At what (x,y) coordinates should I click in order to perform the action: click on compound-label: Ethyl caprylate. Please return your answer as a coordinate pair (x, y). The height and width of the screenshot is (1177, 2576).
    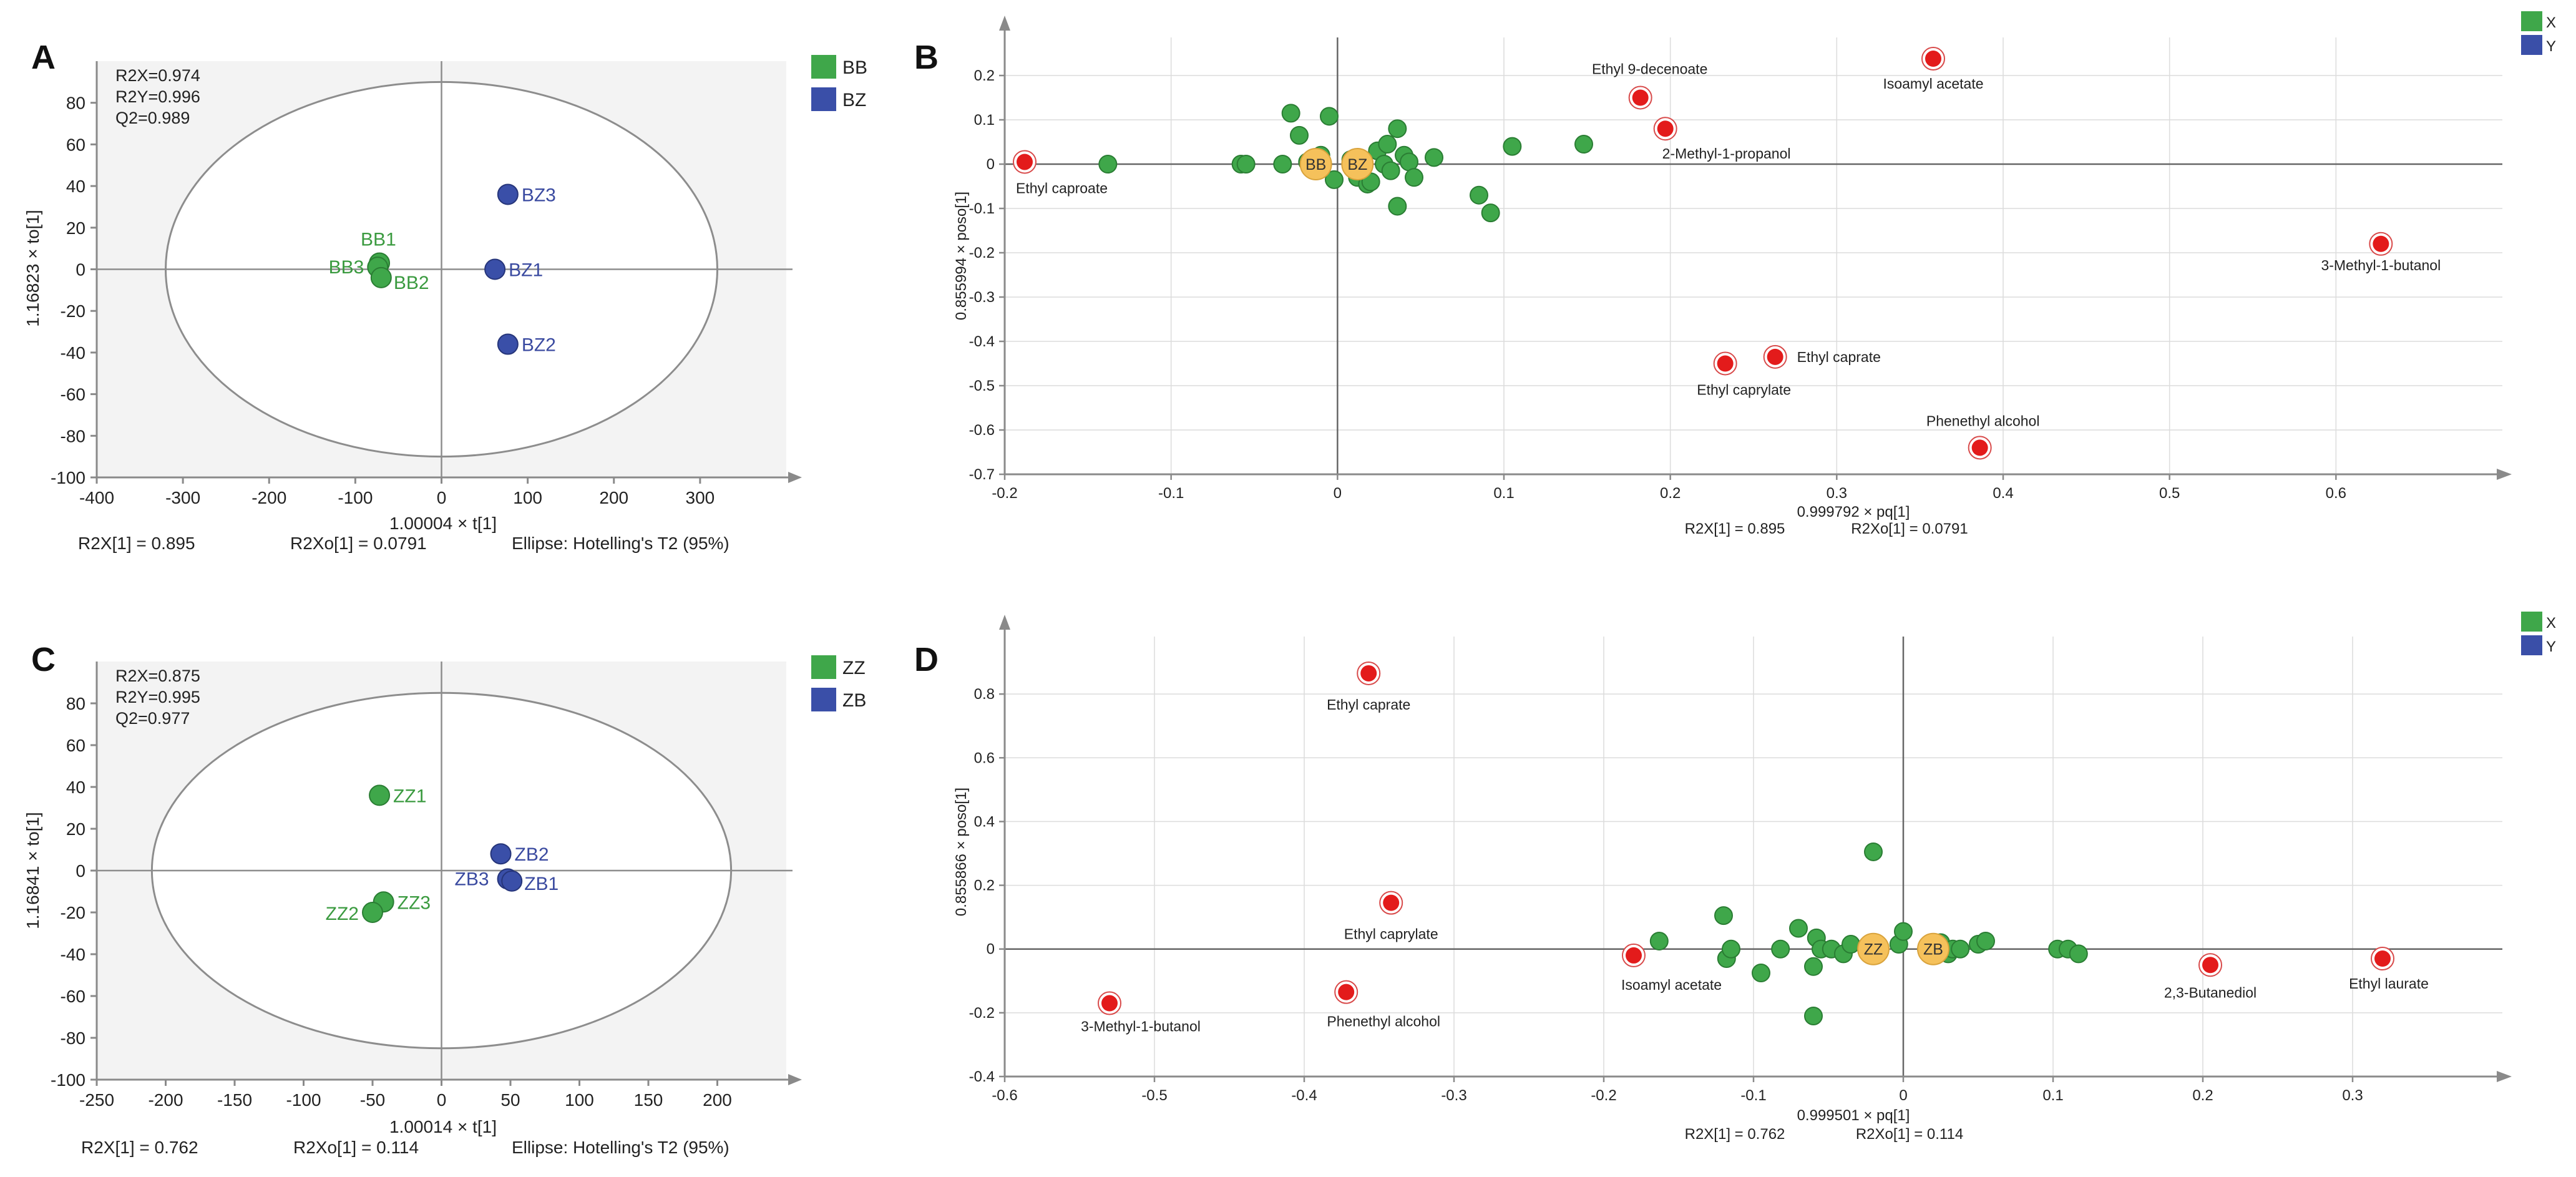
    Looking at the image, I should click on (1744, 390).